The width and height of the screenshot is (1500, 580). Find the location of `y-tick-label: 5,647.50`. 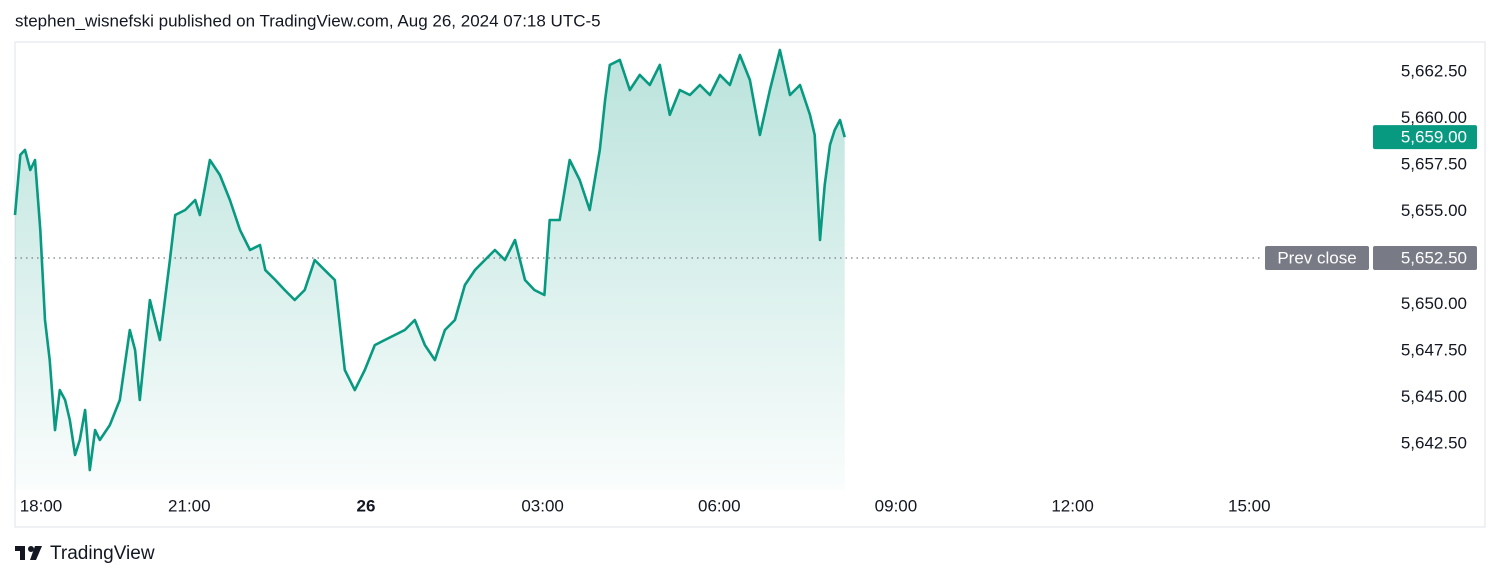

y-tick-label: 5,647.50 is located at coordinates (1434, 350).